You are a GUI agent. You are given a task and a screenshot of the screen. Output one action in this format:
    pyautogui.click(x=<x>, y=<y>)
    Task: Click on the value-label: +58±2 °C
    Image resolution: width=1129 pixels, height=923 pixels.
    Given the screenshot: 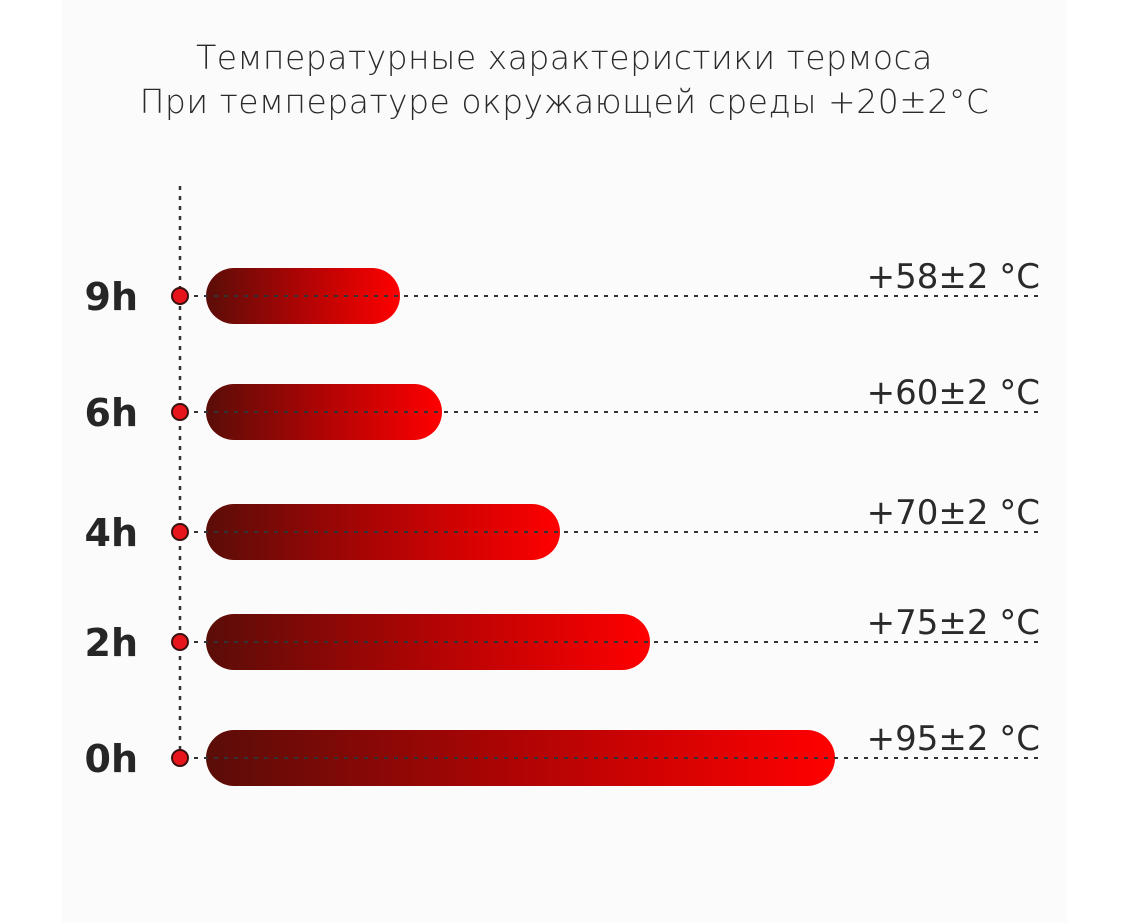 What is the action you would take?
    pyautogui.click(x=953, y=277)
    